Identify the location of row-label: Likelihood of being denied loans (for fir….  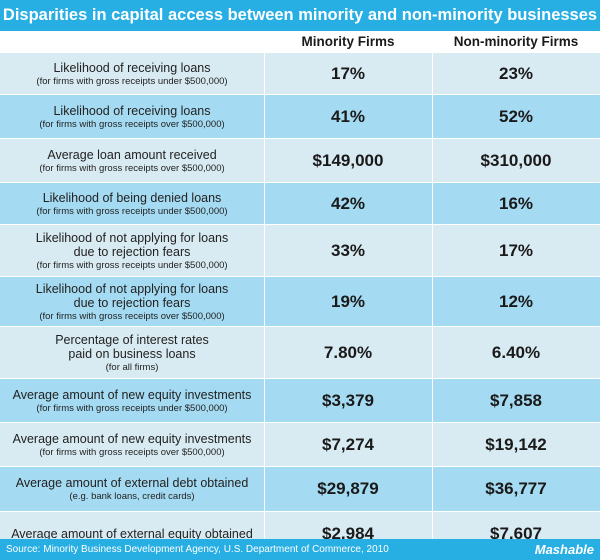
(132, 203).